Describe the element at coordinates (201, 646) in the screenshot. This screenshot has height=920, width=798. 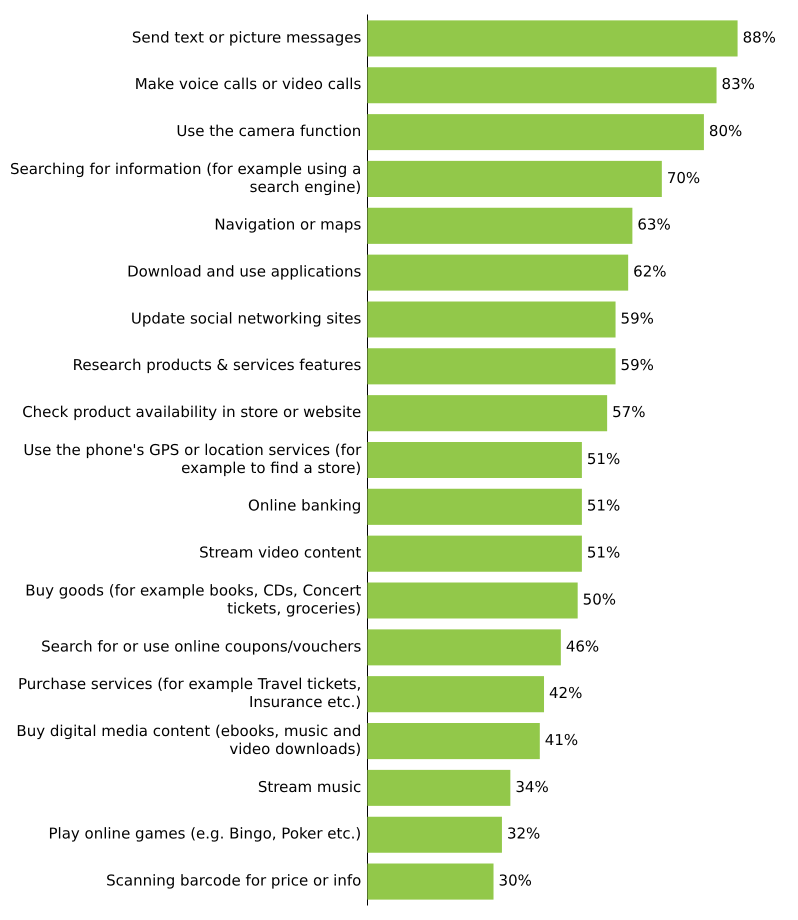
I see `y-tick-label: Search for or use online coupons/vouchers` at that location.